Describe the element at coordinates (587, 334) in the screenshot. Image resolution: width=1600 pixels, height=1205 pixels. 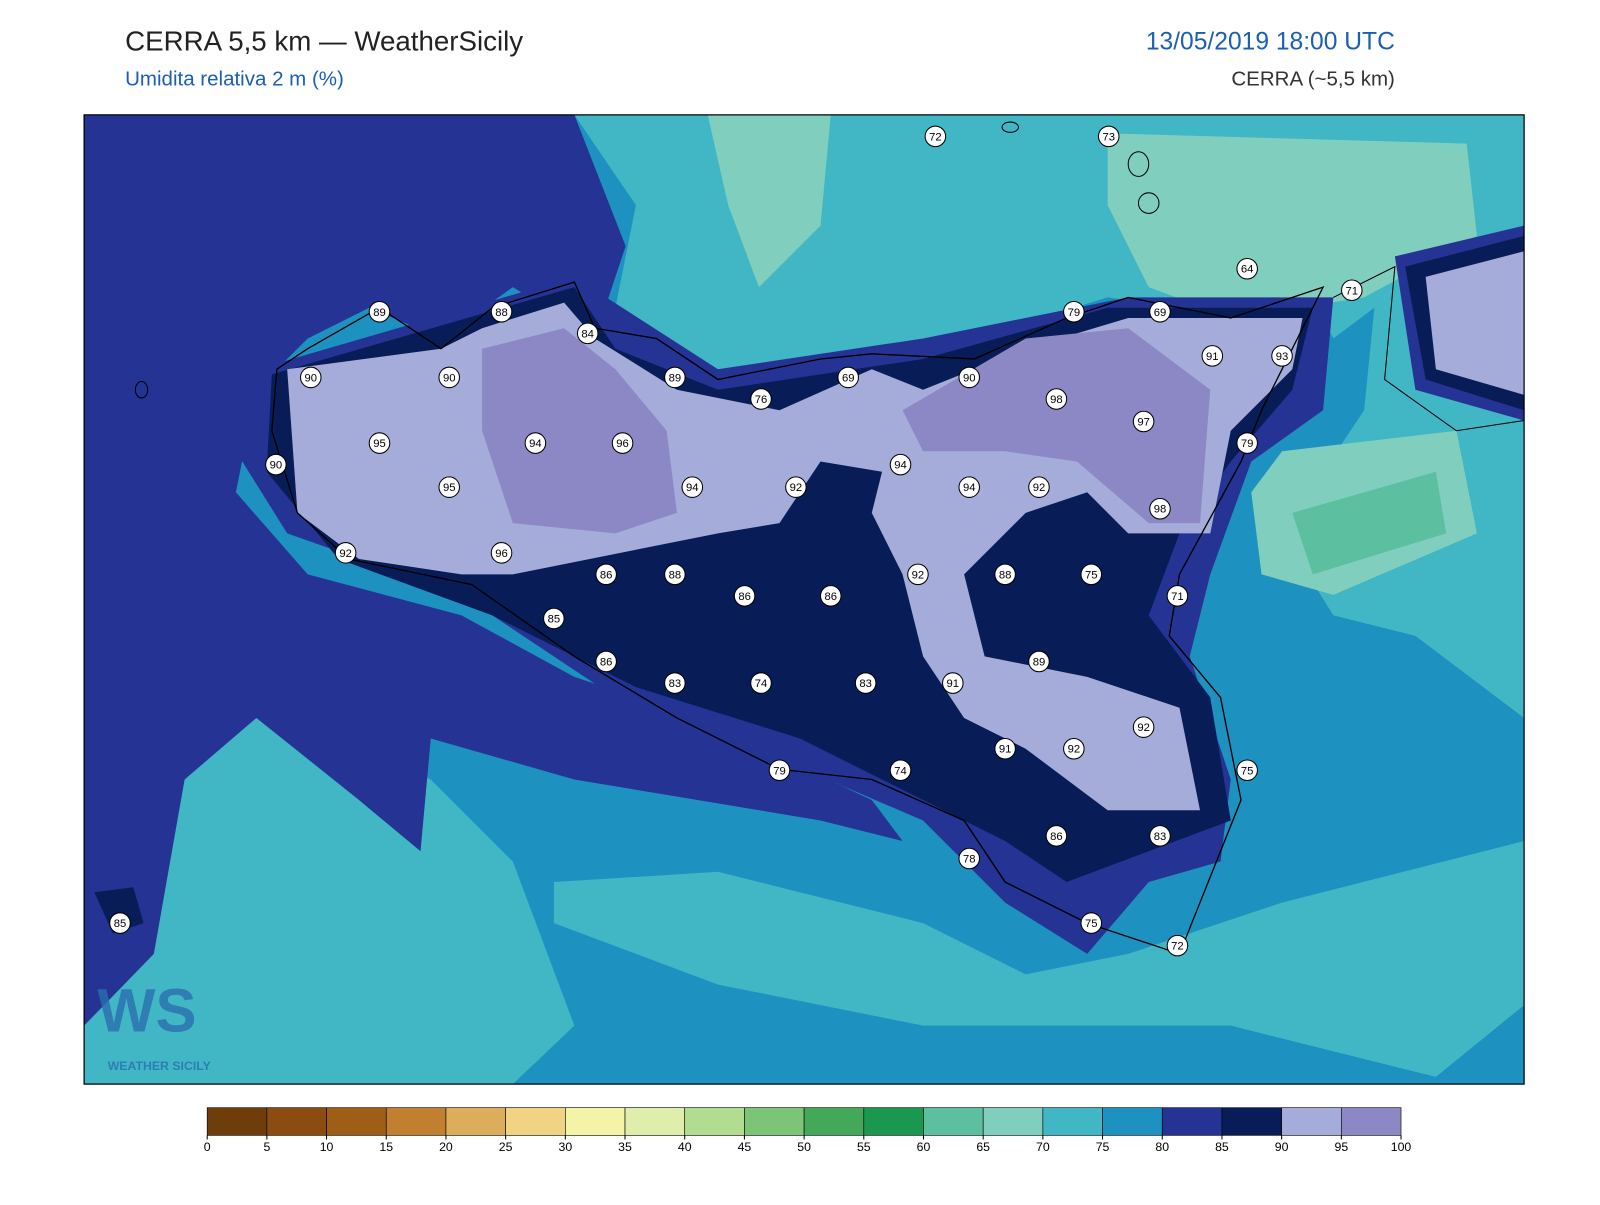
I see `station-value: 84` at that location.